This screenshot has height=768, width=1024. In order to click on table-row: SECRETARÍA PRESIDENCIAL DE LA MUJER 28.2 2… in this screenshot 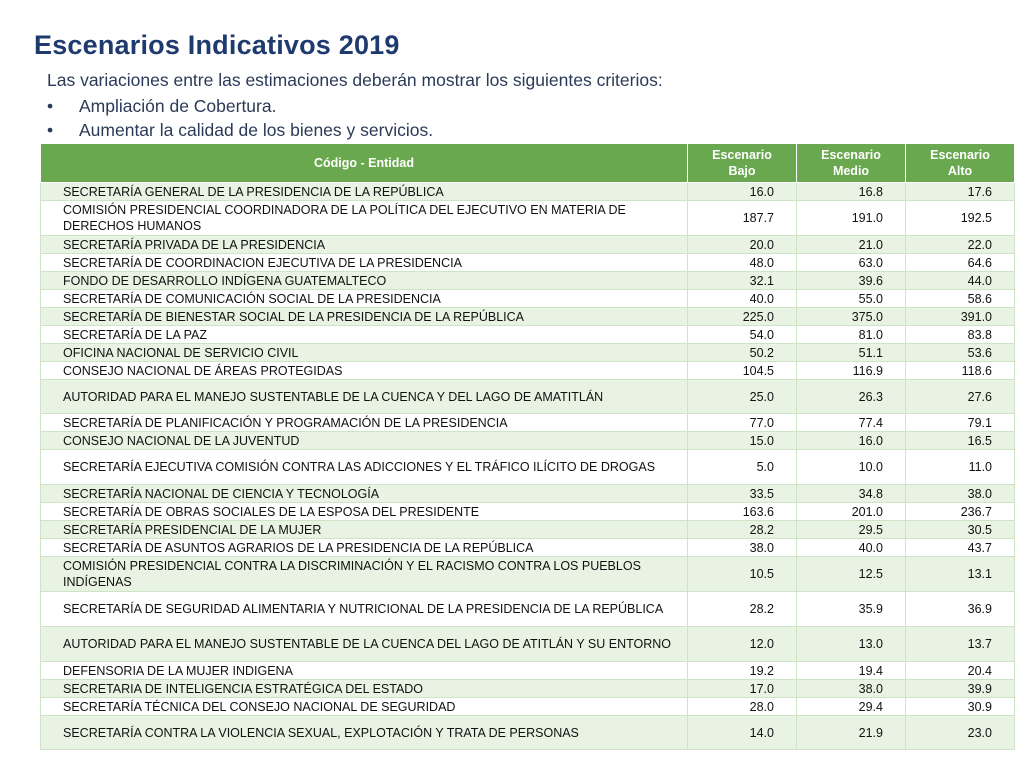, I will do `click(527, 529)`.